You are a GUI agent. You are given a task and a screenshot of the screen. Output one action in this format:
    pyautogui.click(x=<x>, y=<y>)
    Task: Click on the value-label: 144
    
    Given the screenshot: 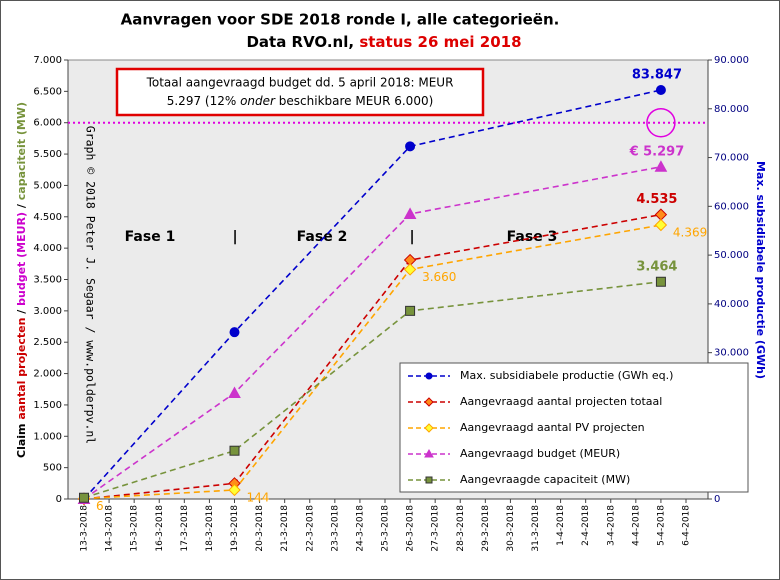 What is the action you would take?
    pyautogui.click(x=258, y=497)
    